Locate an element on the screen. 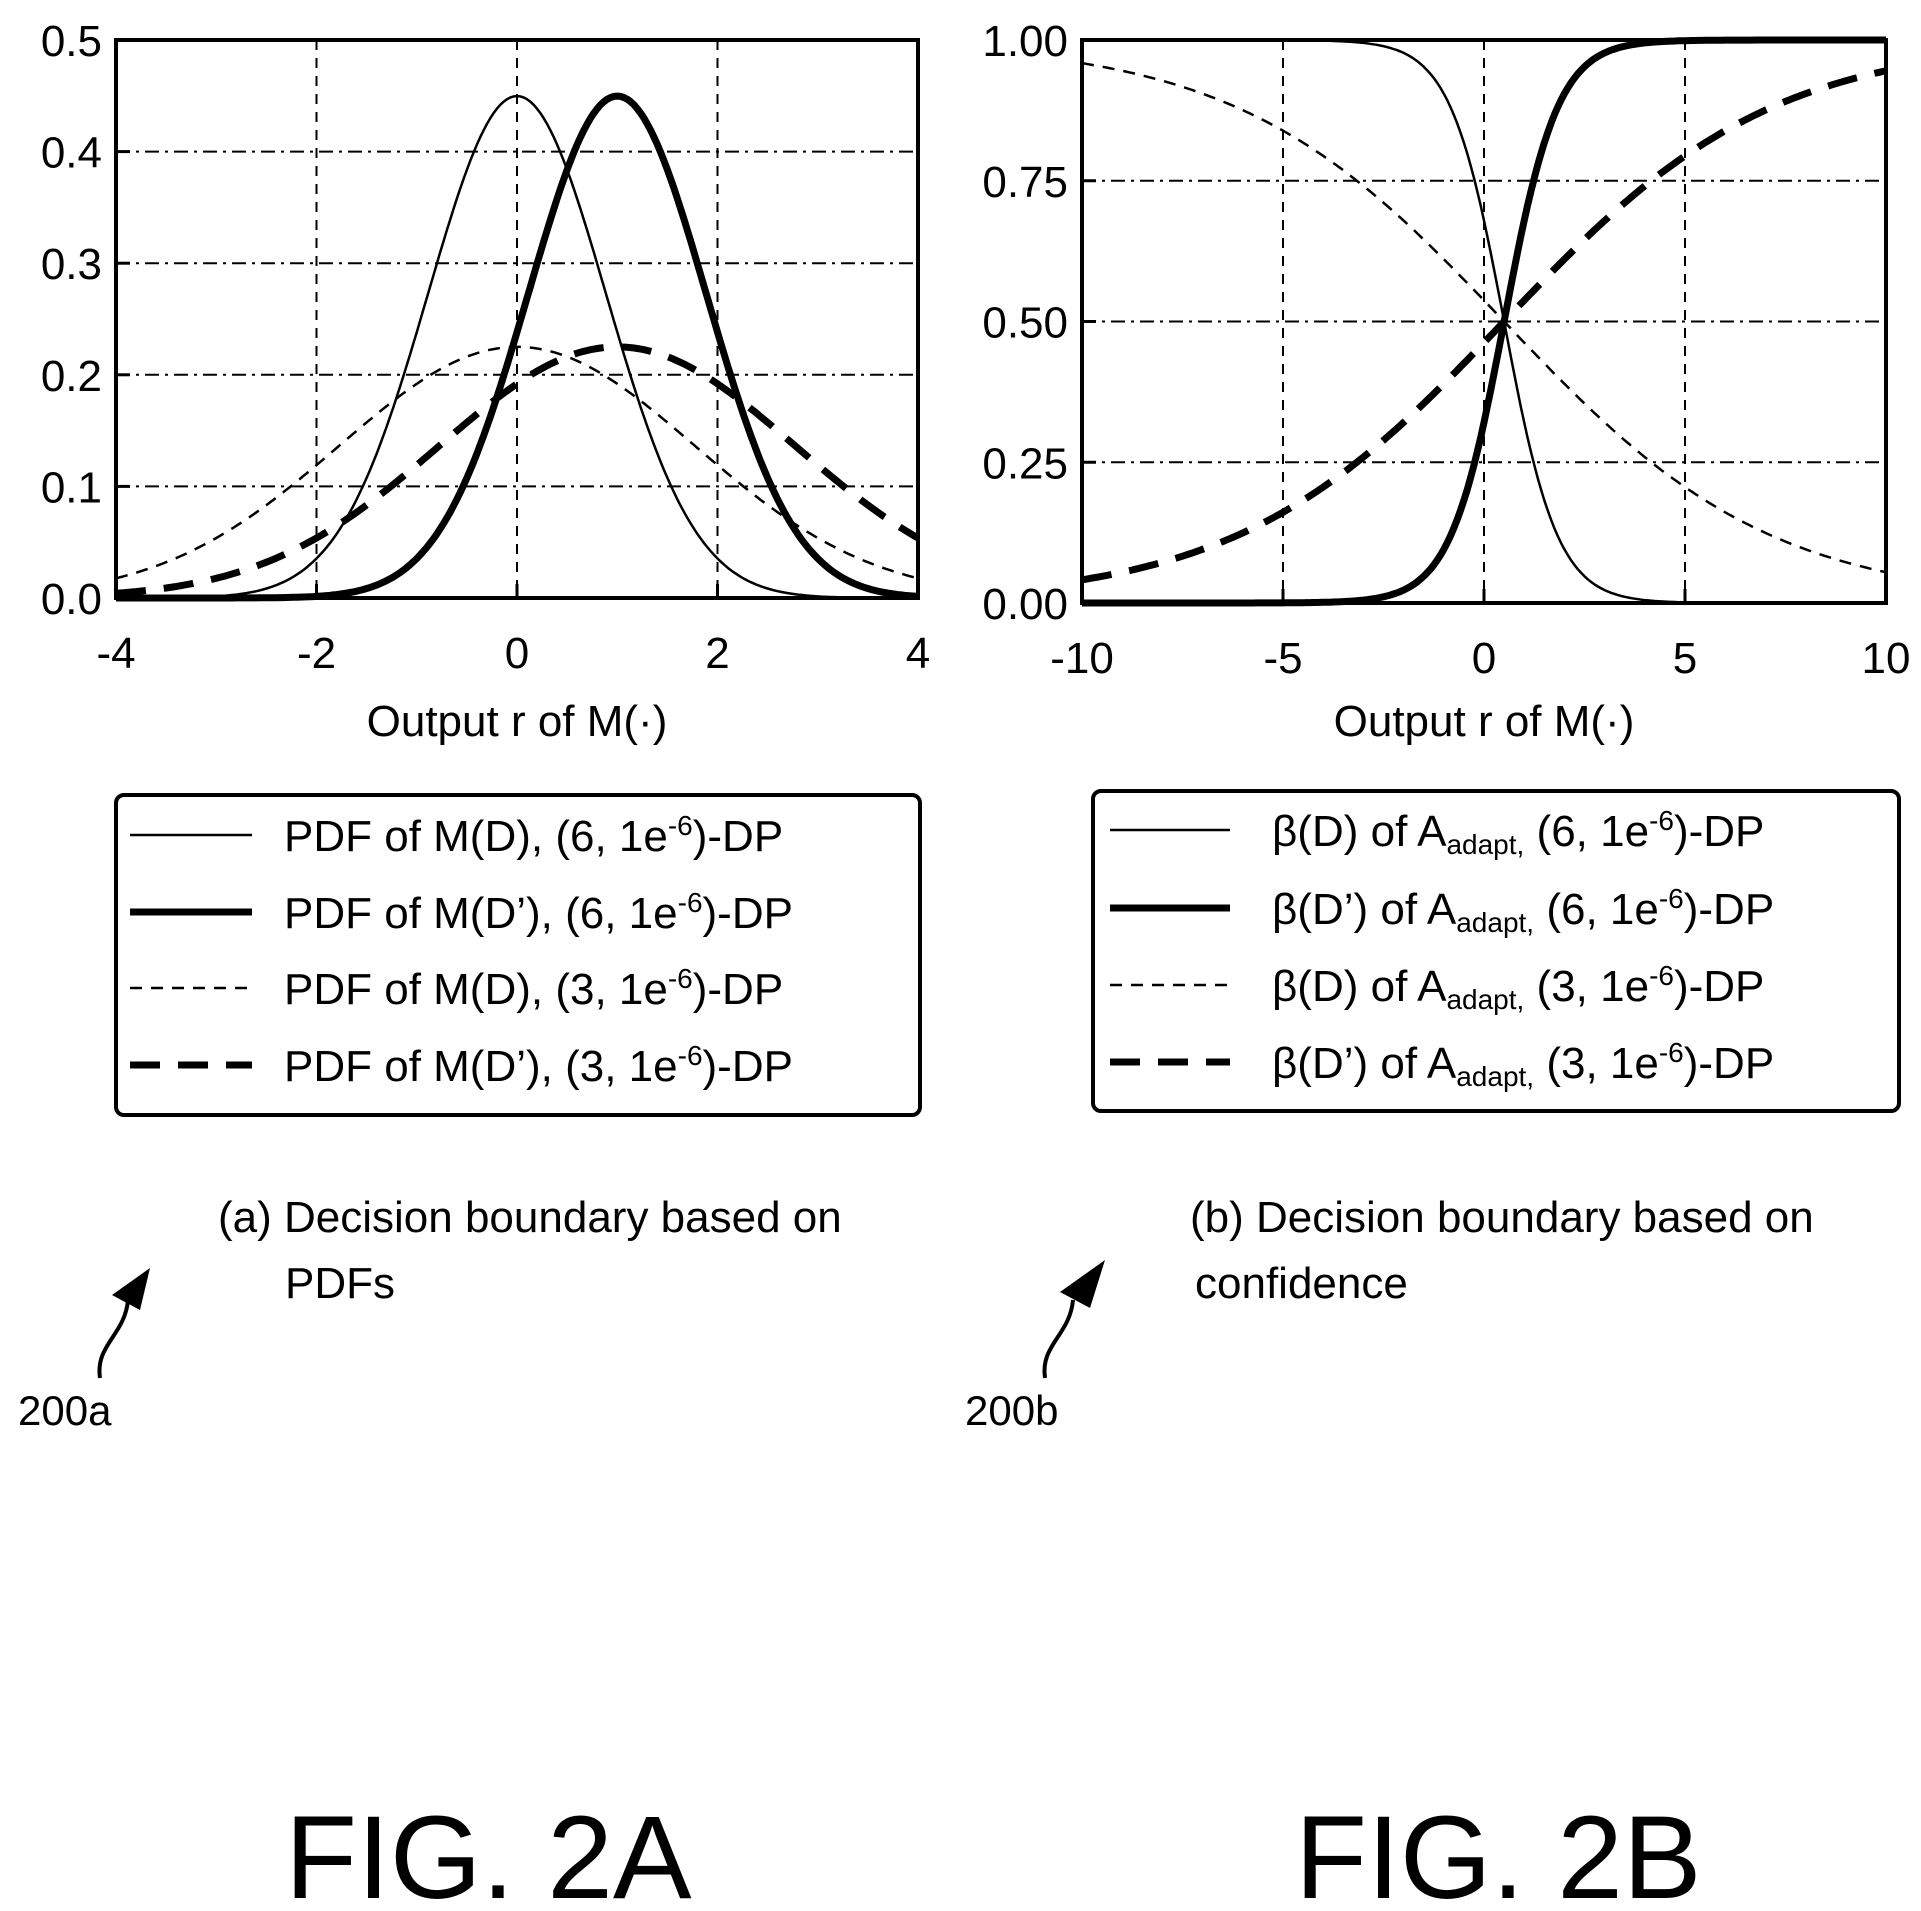  x-tick-label: -4 is located at coordinates (115, 653).